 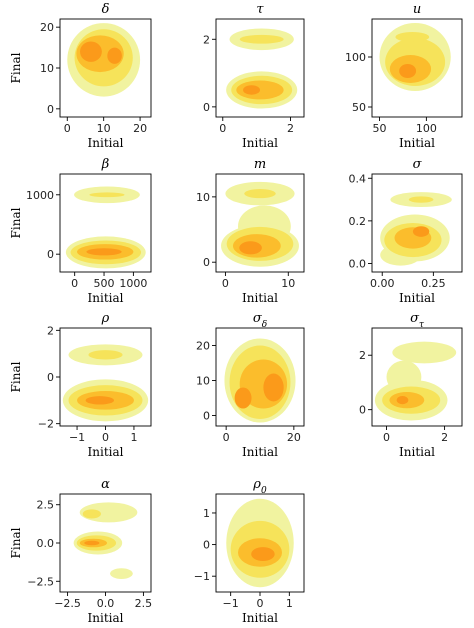 I want to click on y-tick-label: 100, so click(x=355, y=57).